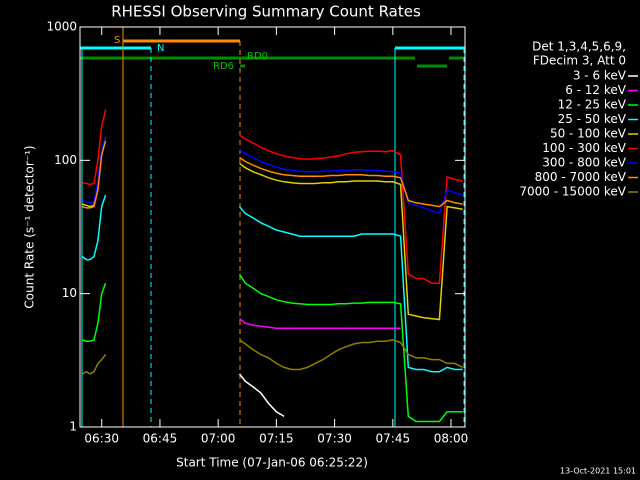 The width and height of the screenshot is (640, 480). Describe the element at coordinates (579, 61) in the screenshot. I see `legend-header: FDecim 3, Att 0` at that location.